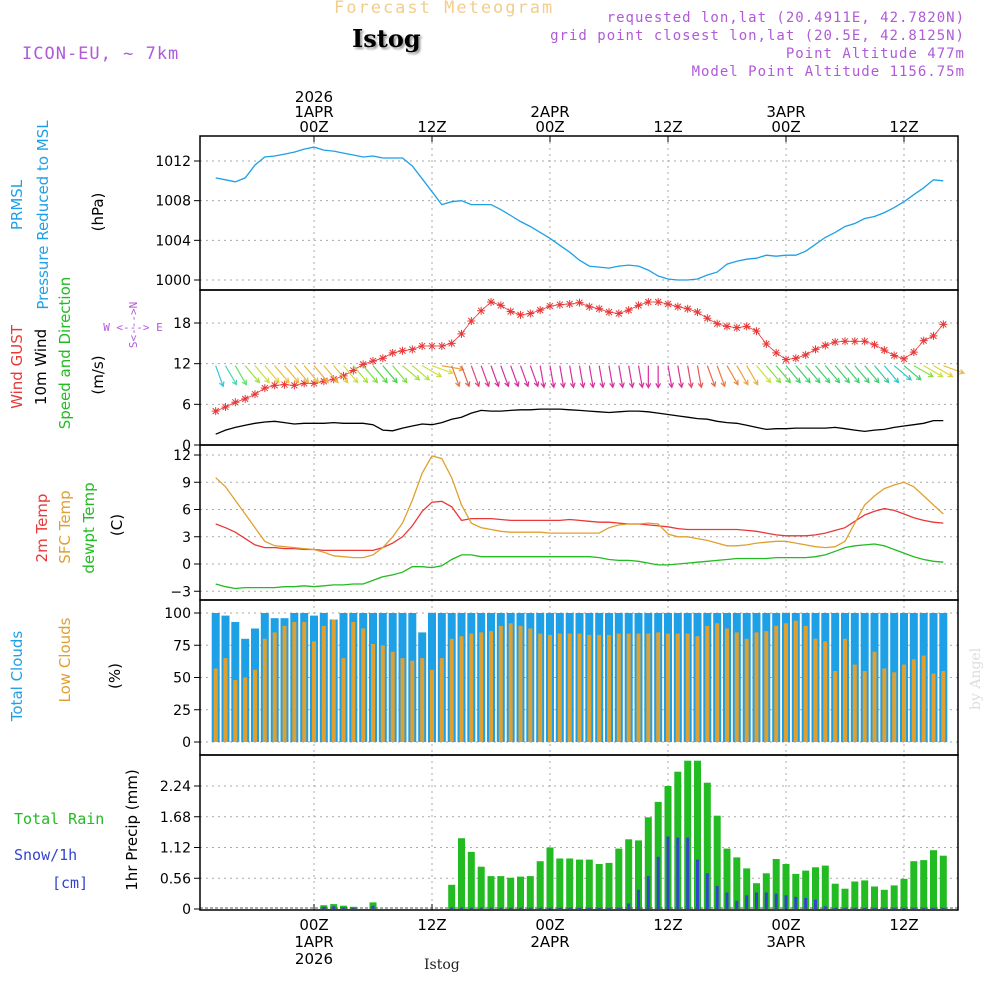  Describe the element at coordinates (314, 97) in the screenshot. I see `time-label-top: 2026` at that location.